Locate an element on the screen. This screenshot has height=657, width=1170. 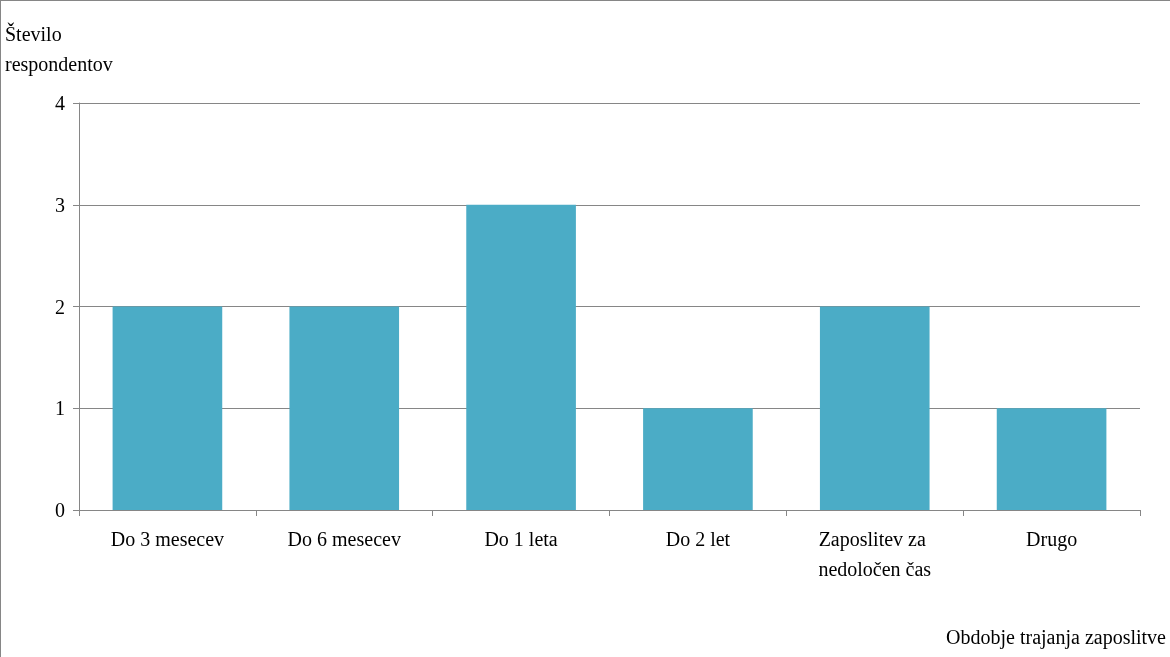
x-tick-label: Do 1 leta is located at coordinates (521, 539).